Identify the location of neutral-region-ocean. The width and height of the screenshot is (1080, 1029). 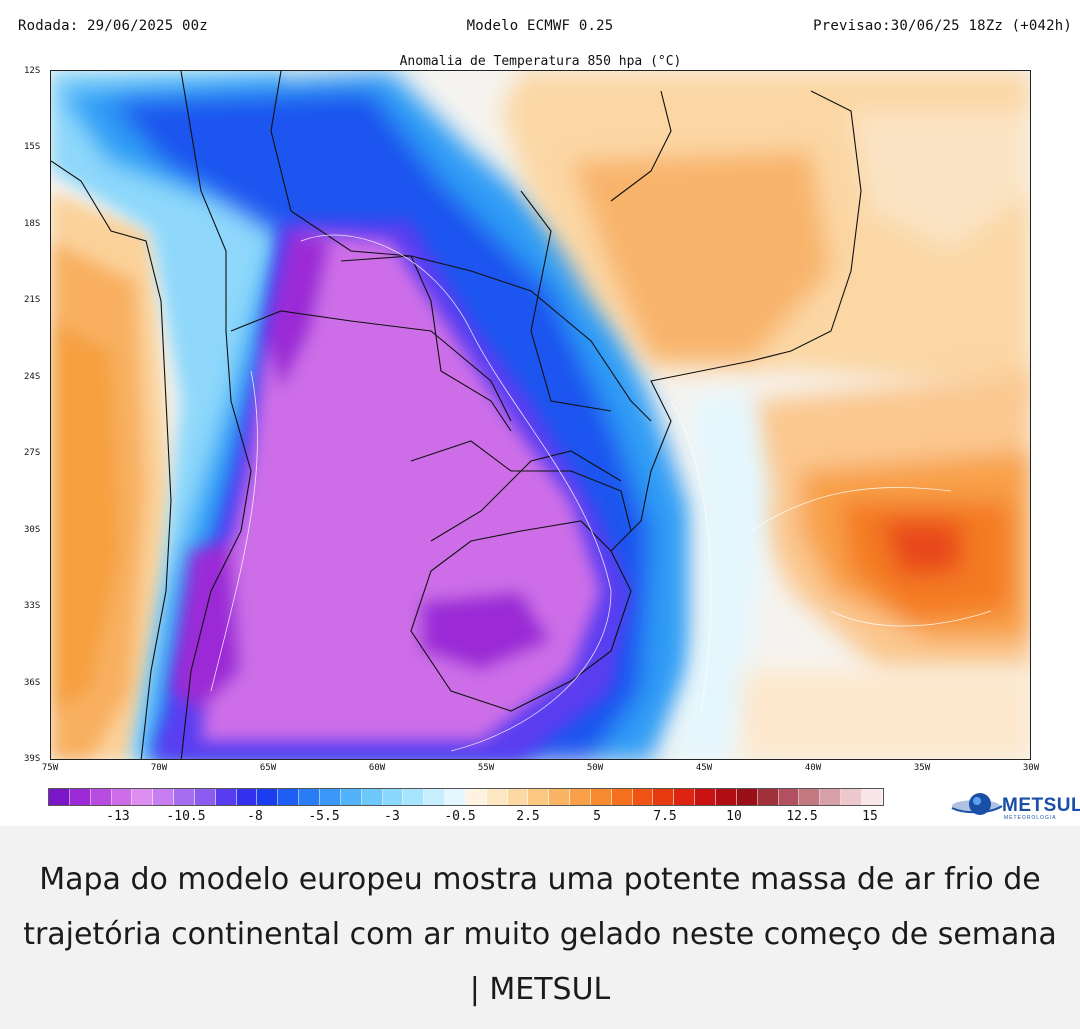
(850, 575).